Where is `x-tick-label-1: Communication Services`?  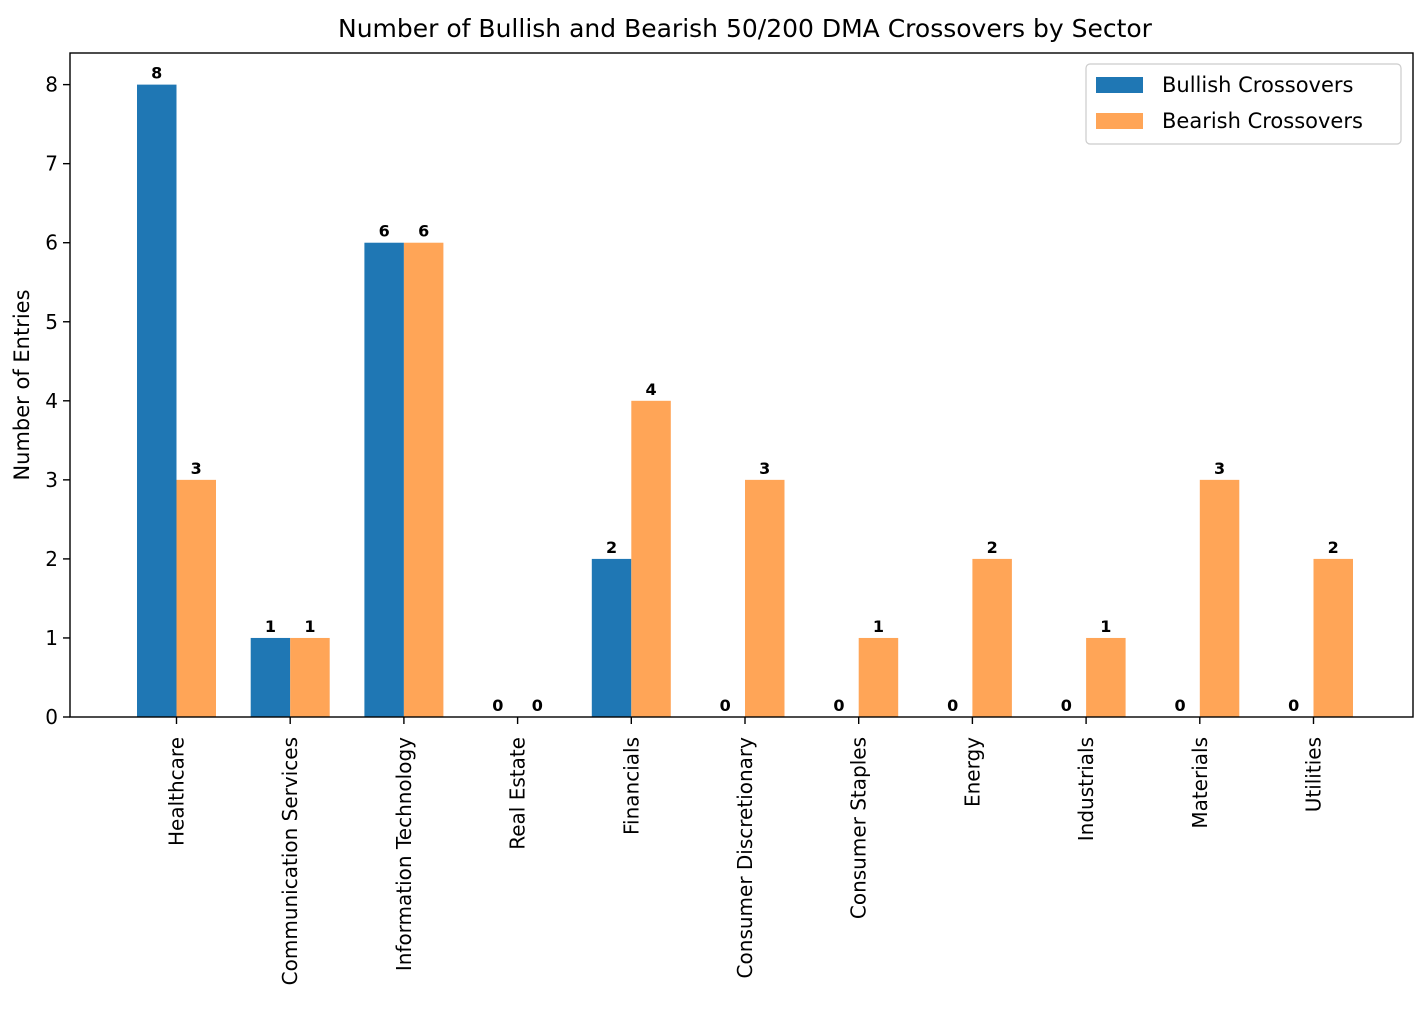 x-tick-label-1: Communication Services is located at coordinates (290, 861).